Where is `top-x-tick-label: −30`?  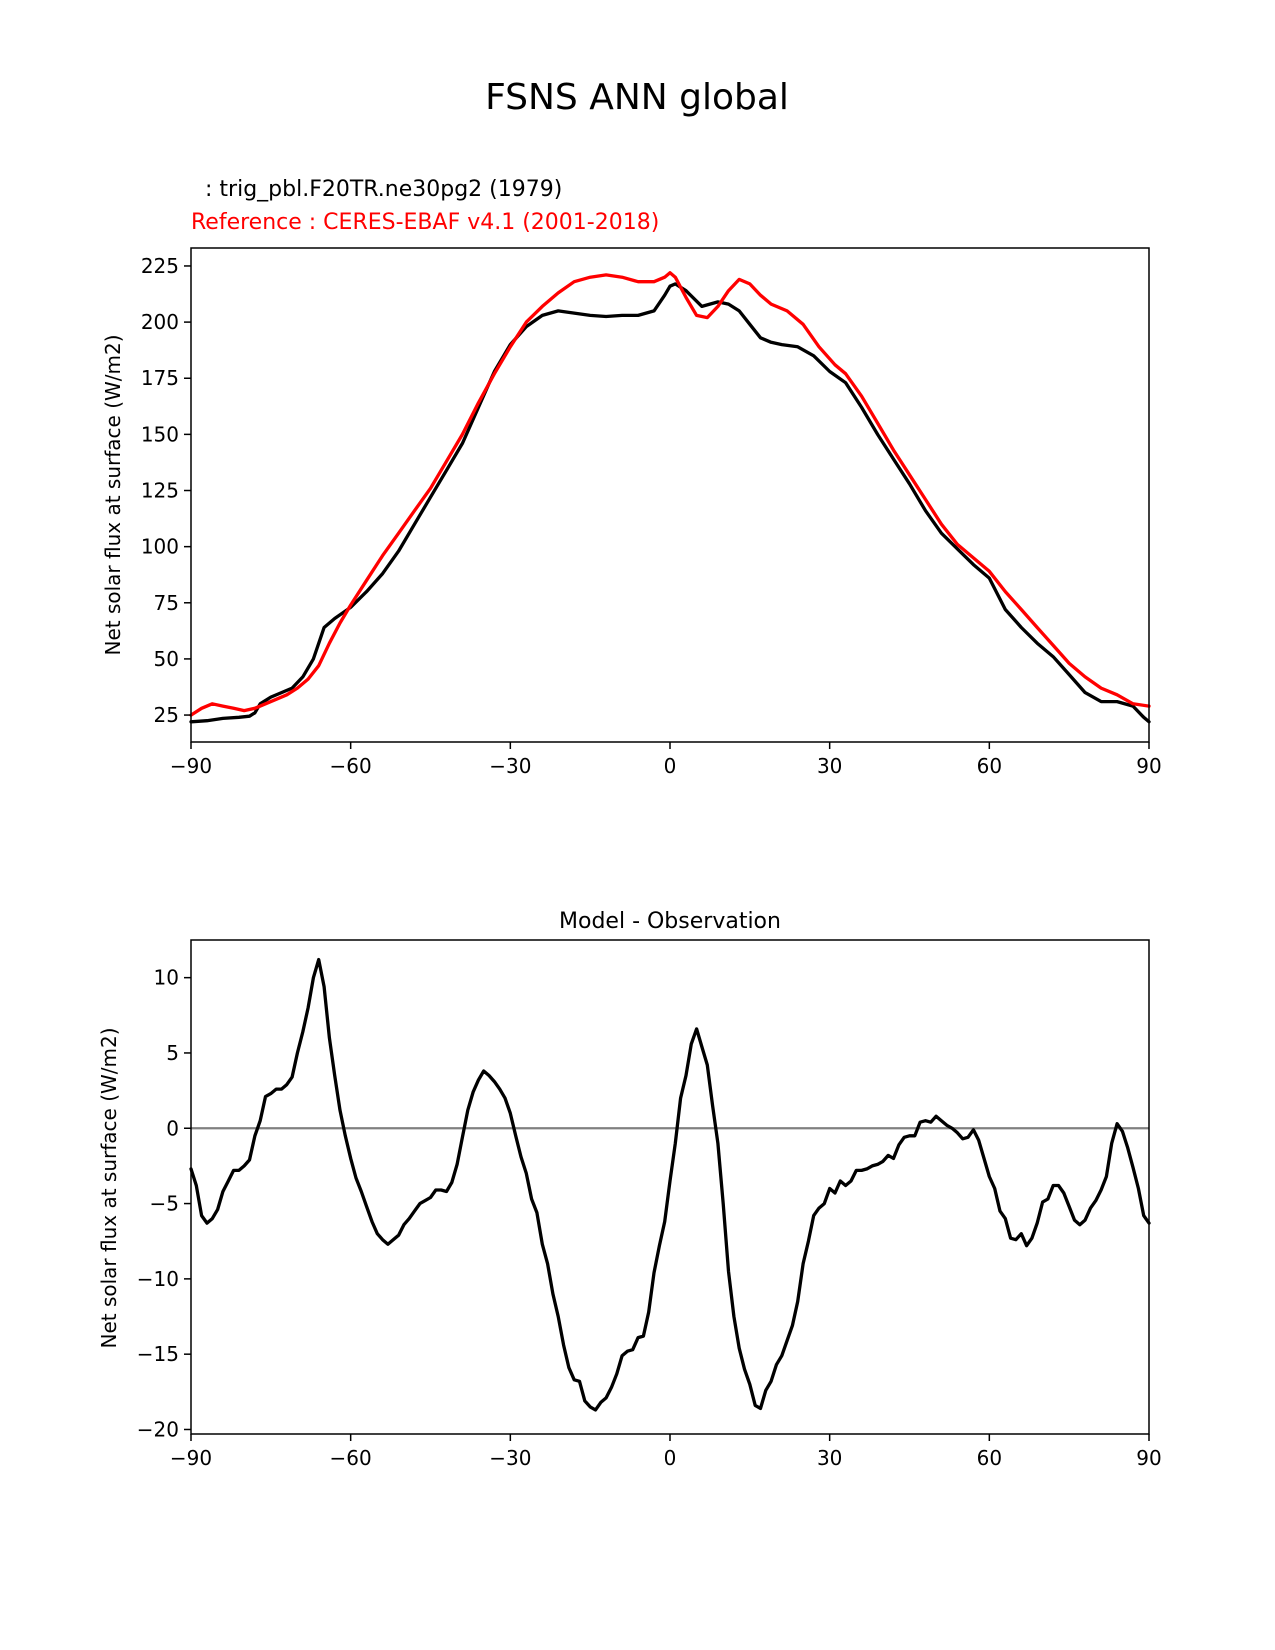
top-x-tick-label: −30 is located at coordinates (510, 766).